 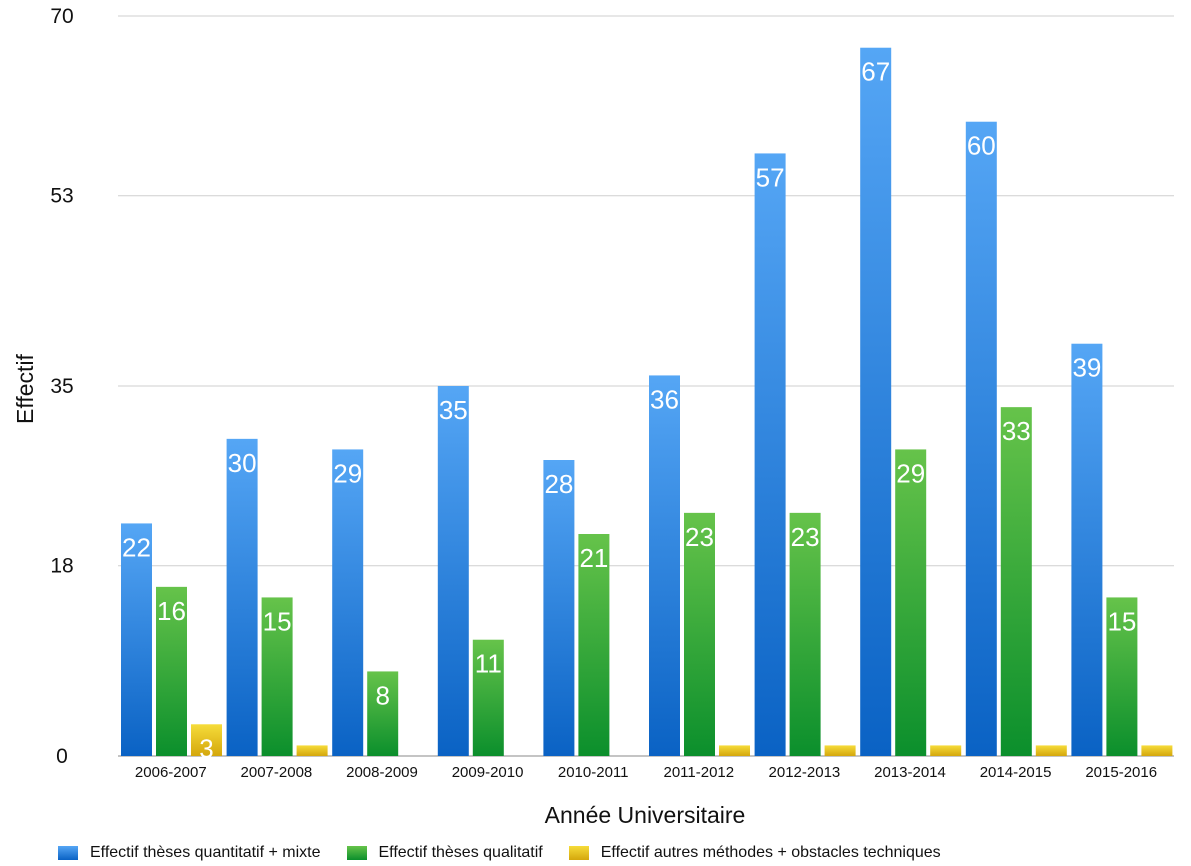 What do you see at coordinates (171, 772) in the screenshot?
I see `x-tick-label: 2006-2007` at bounding box center [171, 772].